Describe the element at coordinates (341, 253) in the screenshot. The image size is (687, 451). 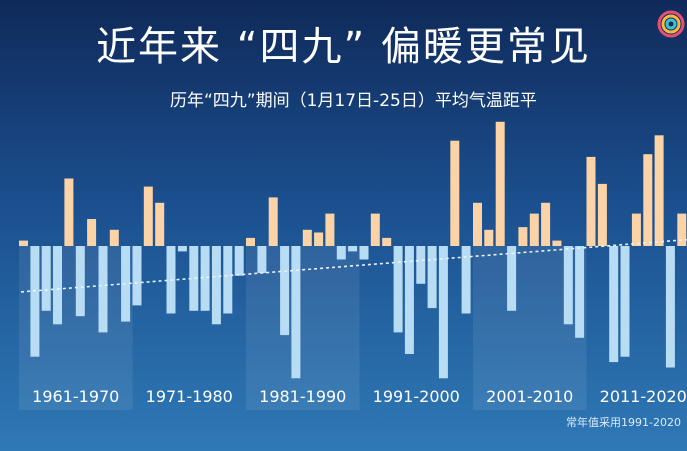
I see `bar-1989` at that location.